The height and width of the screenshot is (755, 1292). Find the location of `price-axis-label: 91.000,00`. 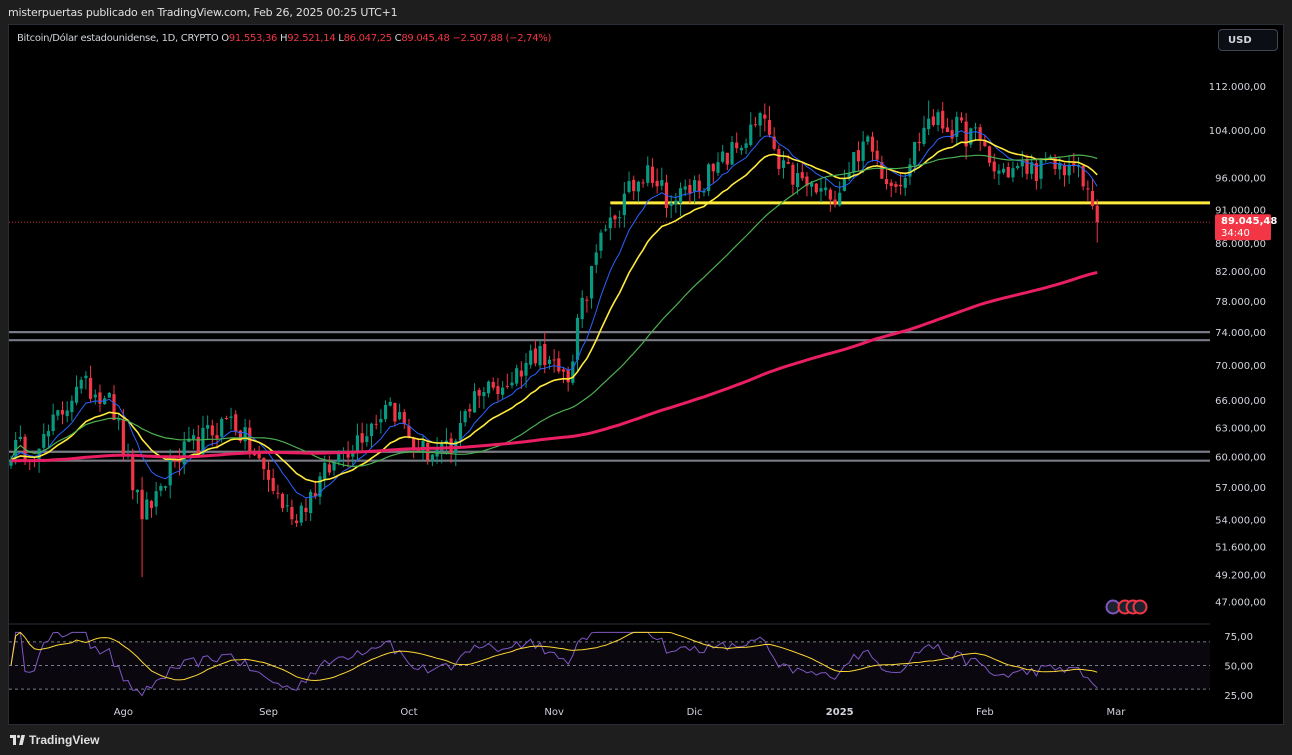

price-axis-label: 91.000,00 is located at coordinates (1240, 210).